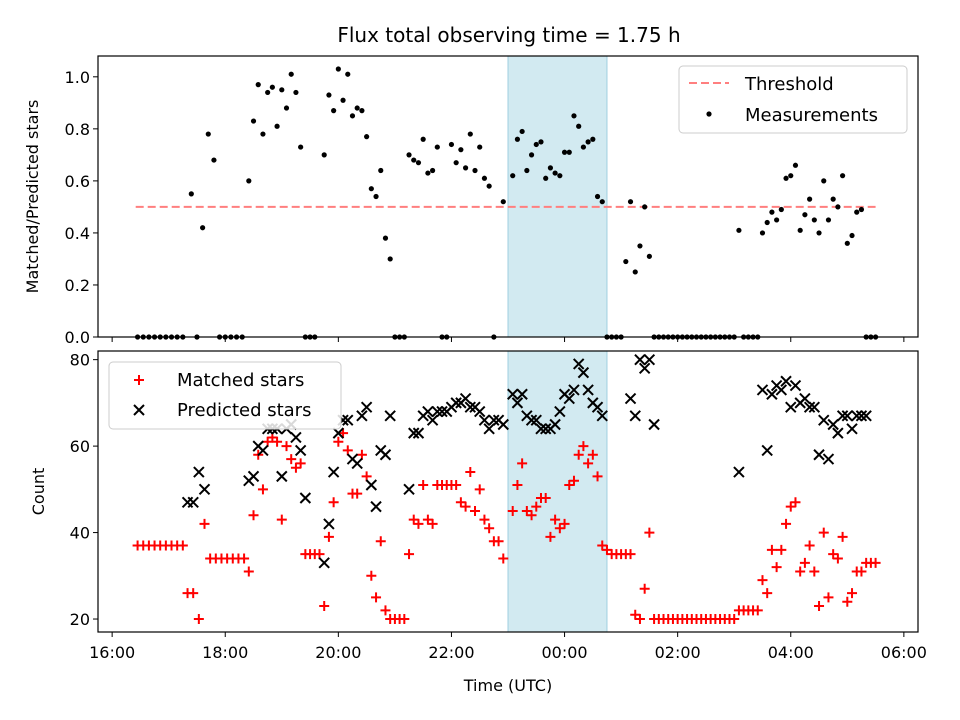  What do you see at coordinates (77, 233) in the screenshot?
I see `y-tick-label: 0.4` at bounding box center [77, 233].